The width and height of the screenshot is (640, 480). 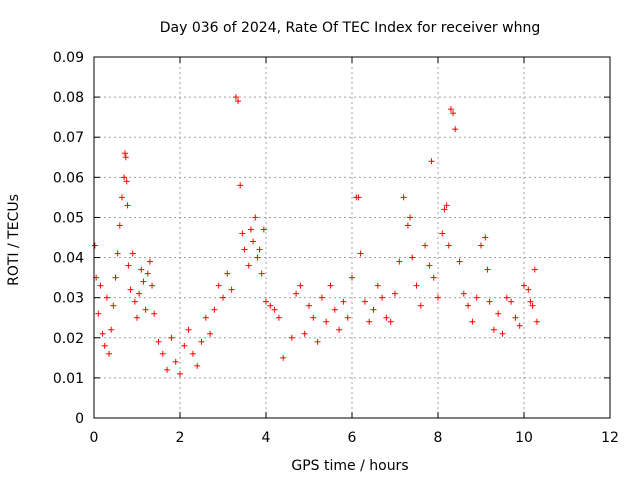 I want to click on x-tick-label: 12, so click(x=610, y=438).